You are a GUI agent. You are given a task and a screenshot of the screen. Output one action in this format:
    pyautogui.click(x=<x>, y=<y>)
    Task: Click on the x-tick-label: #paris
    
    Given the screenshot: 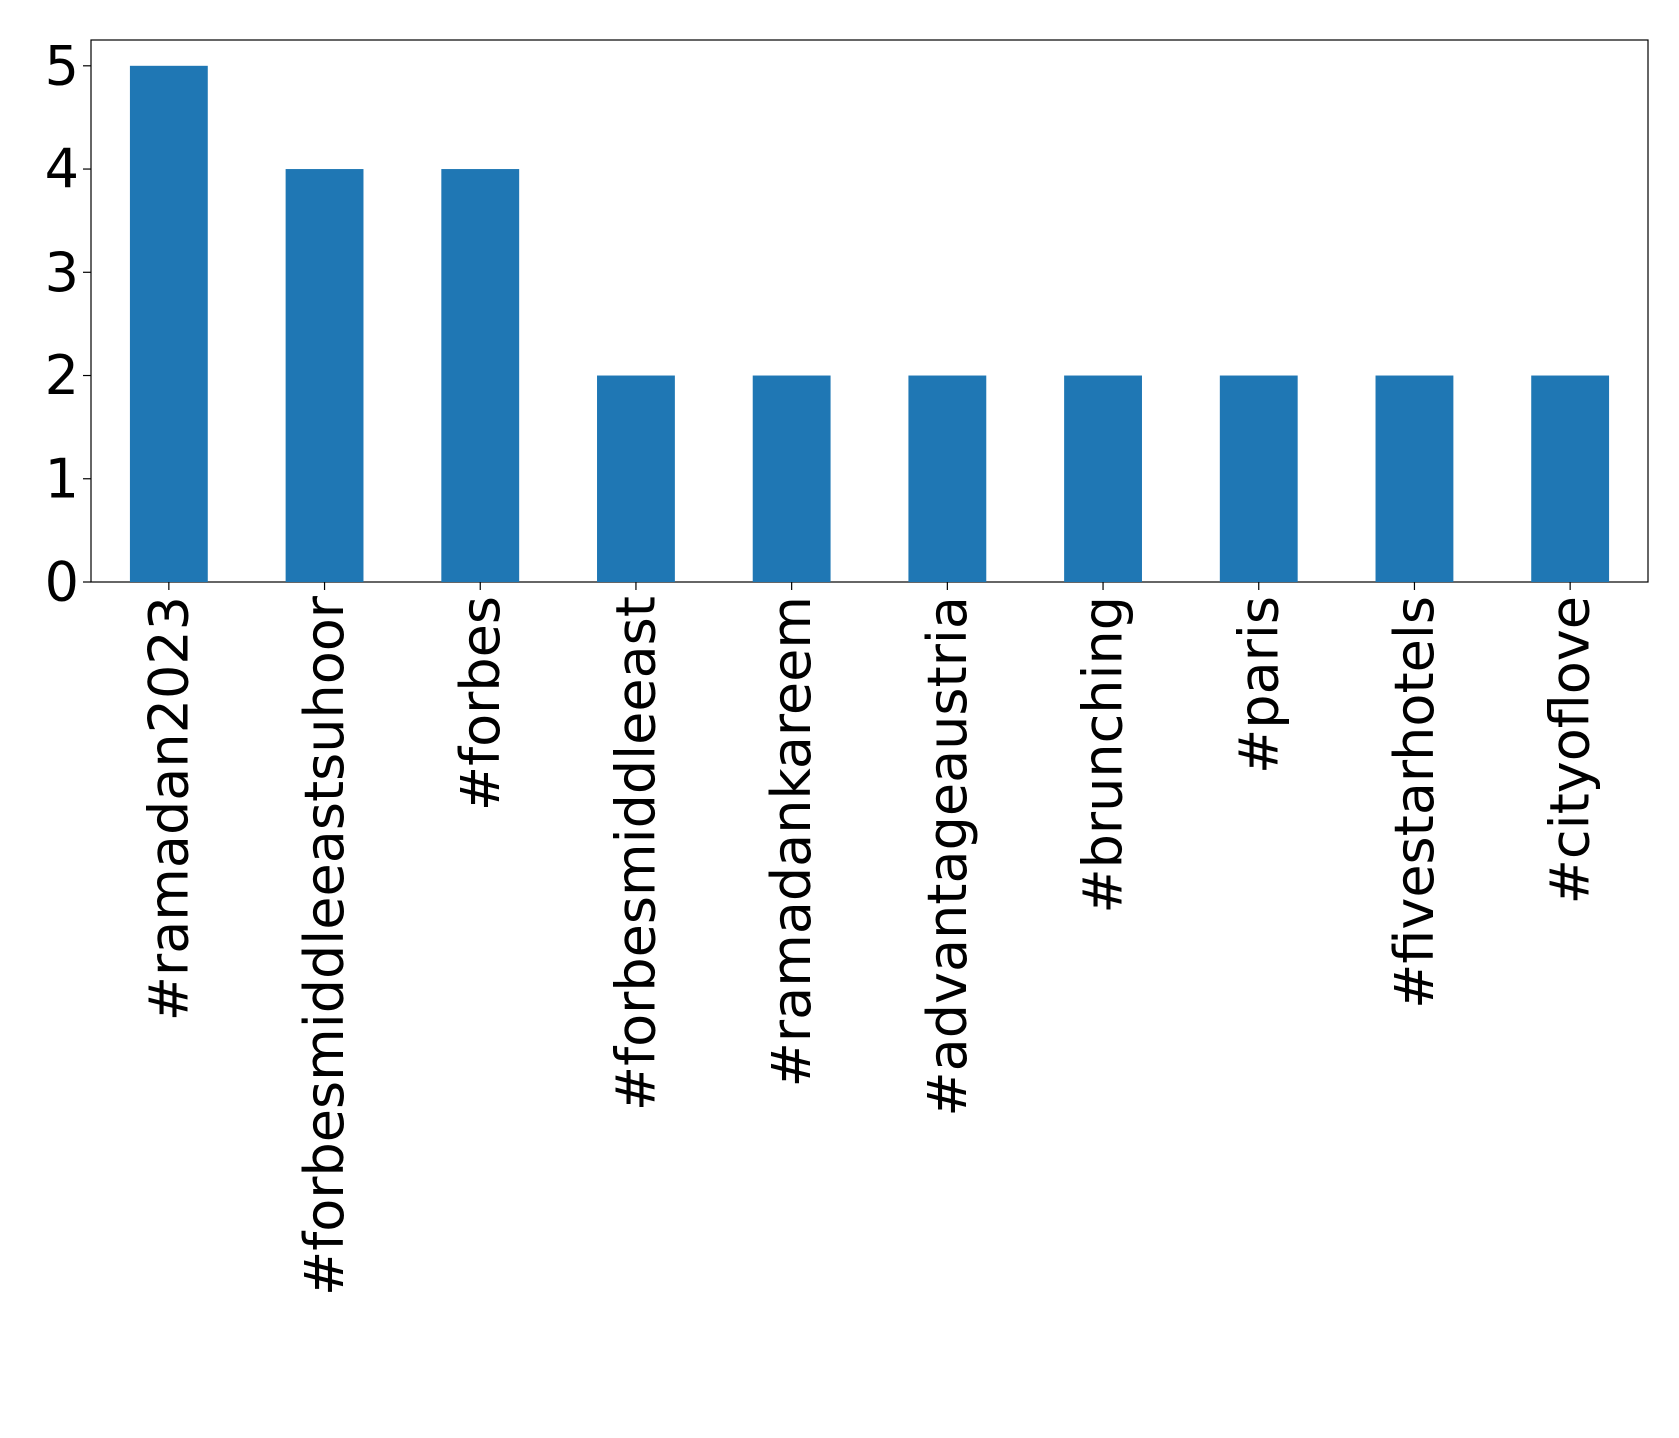 What is the action you would take?
    pyautogui.click(x=1258, y=685)
    